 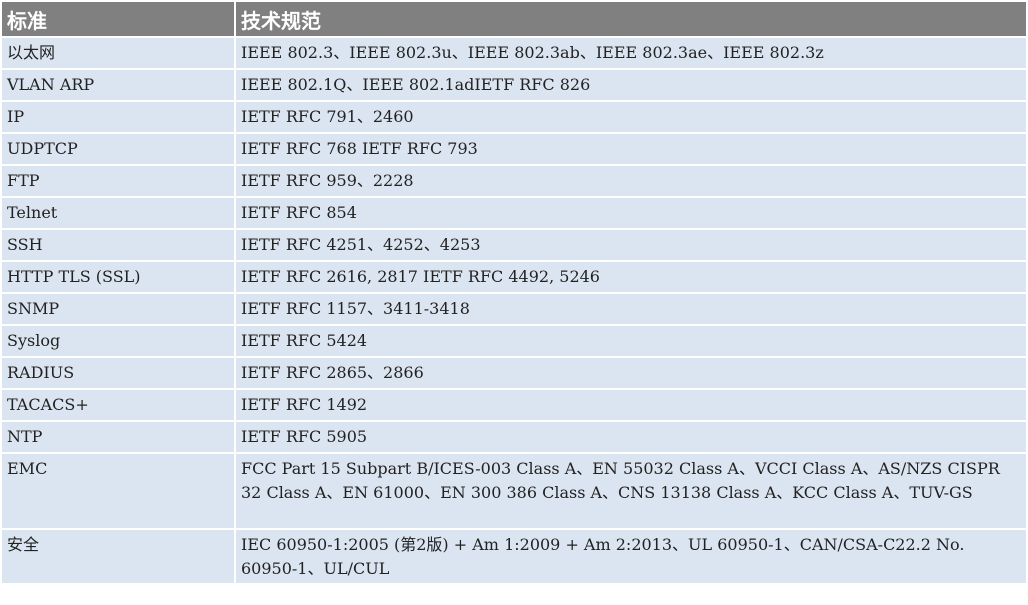 I want to click on spec-cell: IETF RFC 791、2460, so click(x=631, y=117).